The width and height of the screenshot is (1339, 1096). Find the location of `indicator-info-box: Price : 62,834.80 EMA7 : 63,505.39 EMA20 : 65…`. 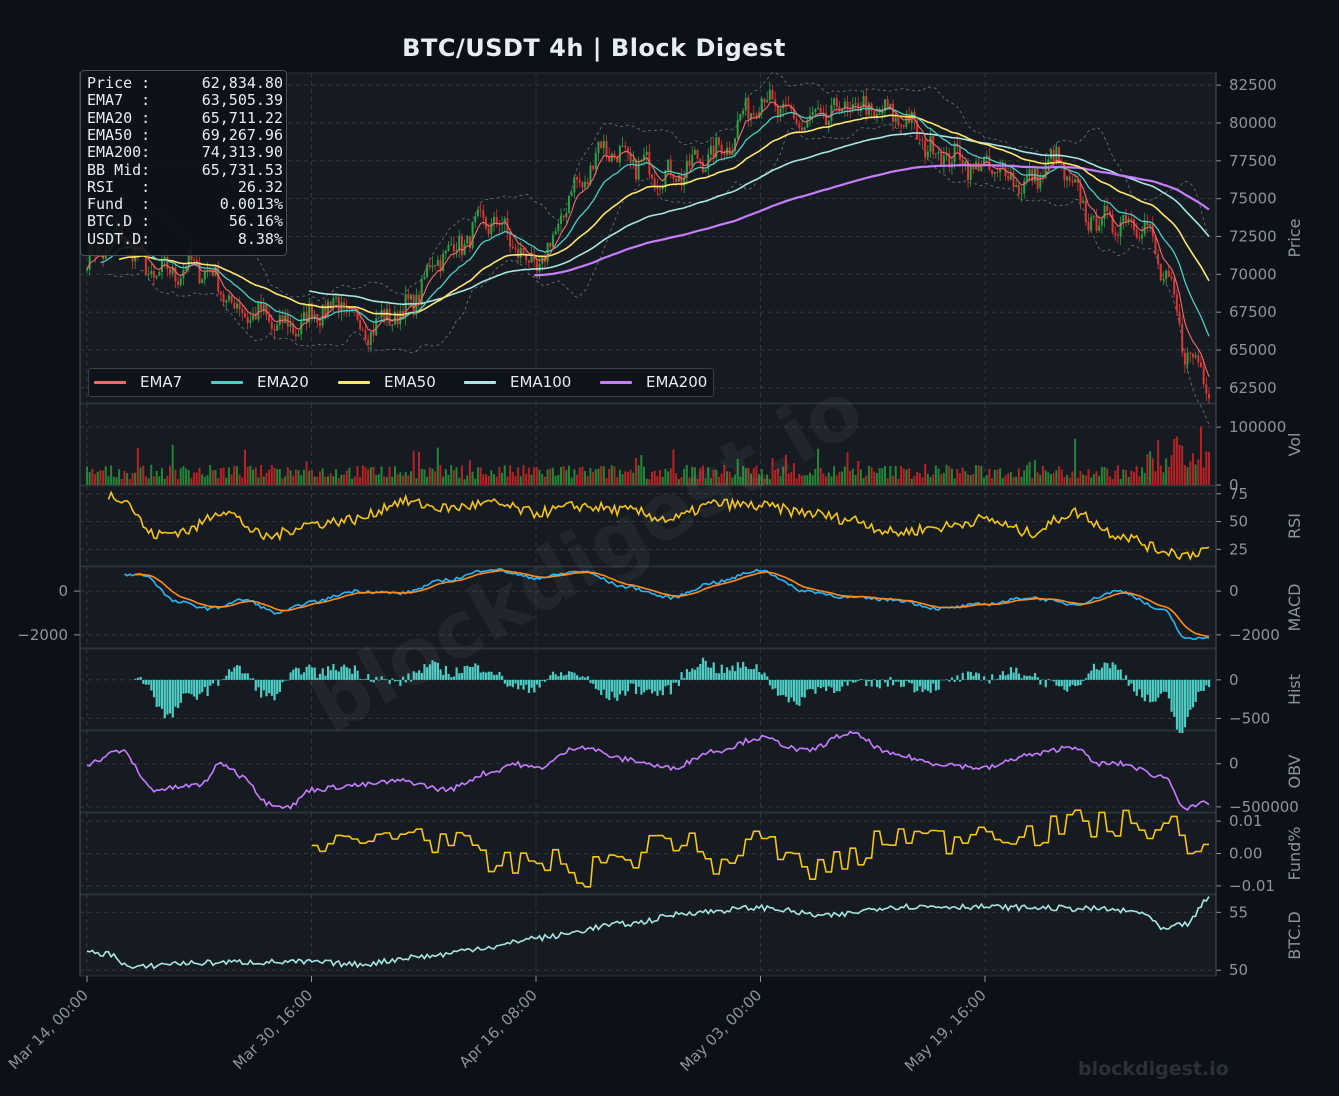

indicator-info-box: Price : 62,834.80 EMA7 : 63,505.39 EMA20 : 65… is located at coordinates (183, 163).